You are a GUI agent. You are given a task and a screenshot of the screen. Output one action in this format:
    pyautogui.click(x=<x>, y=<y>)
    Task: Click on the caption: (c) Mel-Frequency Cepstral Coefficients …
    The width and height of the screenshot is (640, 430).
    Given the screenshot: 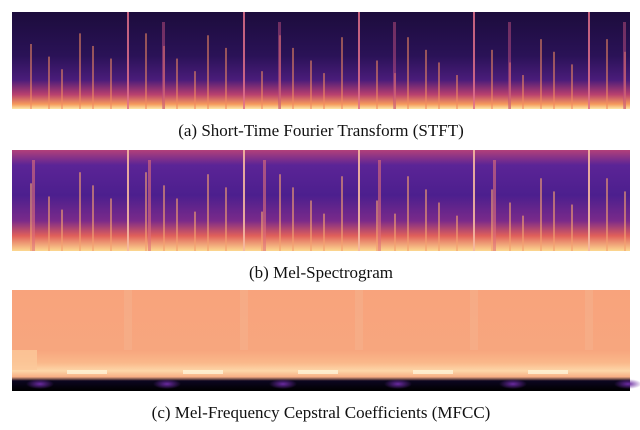 What is the action you would take?
    pyautogui.click(x=321, y=412)
    